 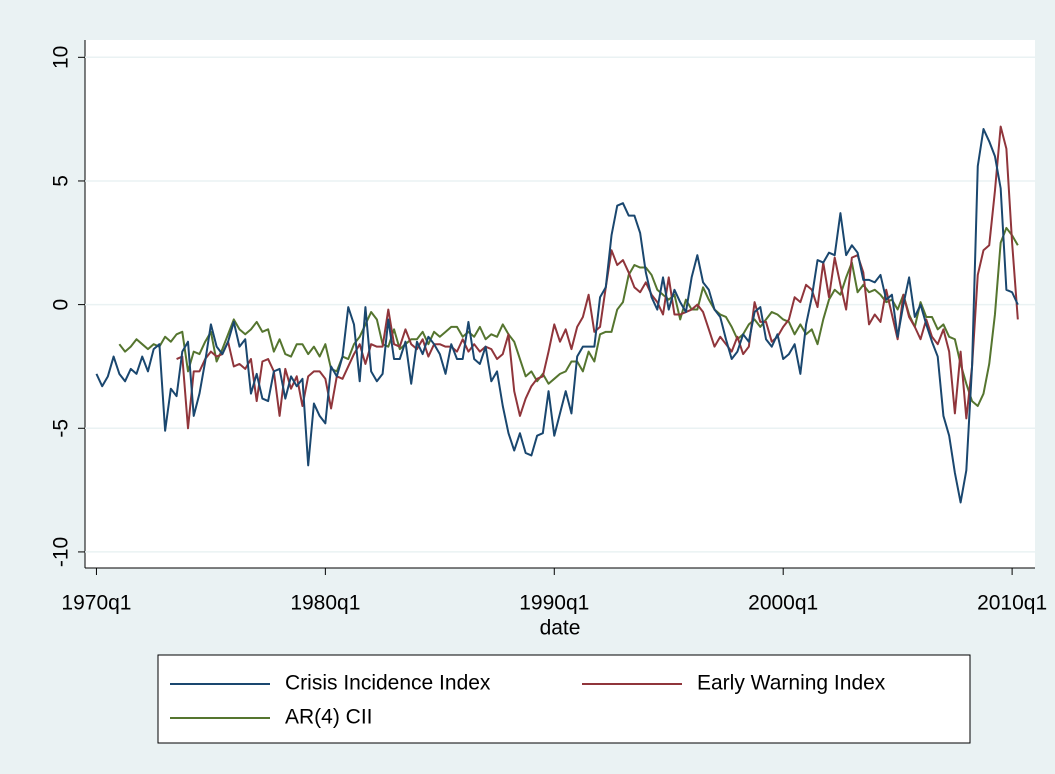 What do you see at coordinates (564, 699) in the screenshot?
I see `legend` at bounding box center [564, 699].